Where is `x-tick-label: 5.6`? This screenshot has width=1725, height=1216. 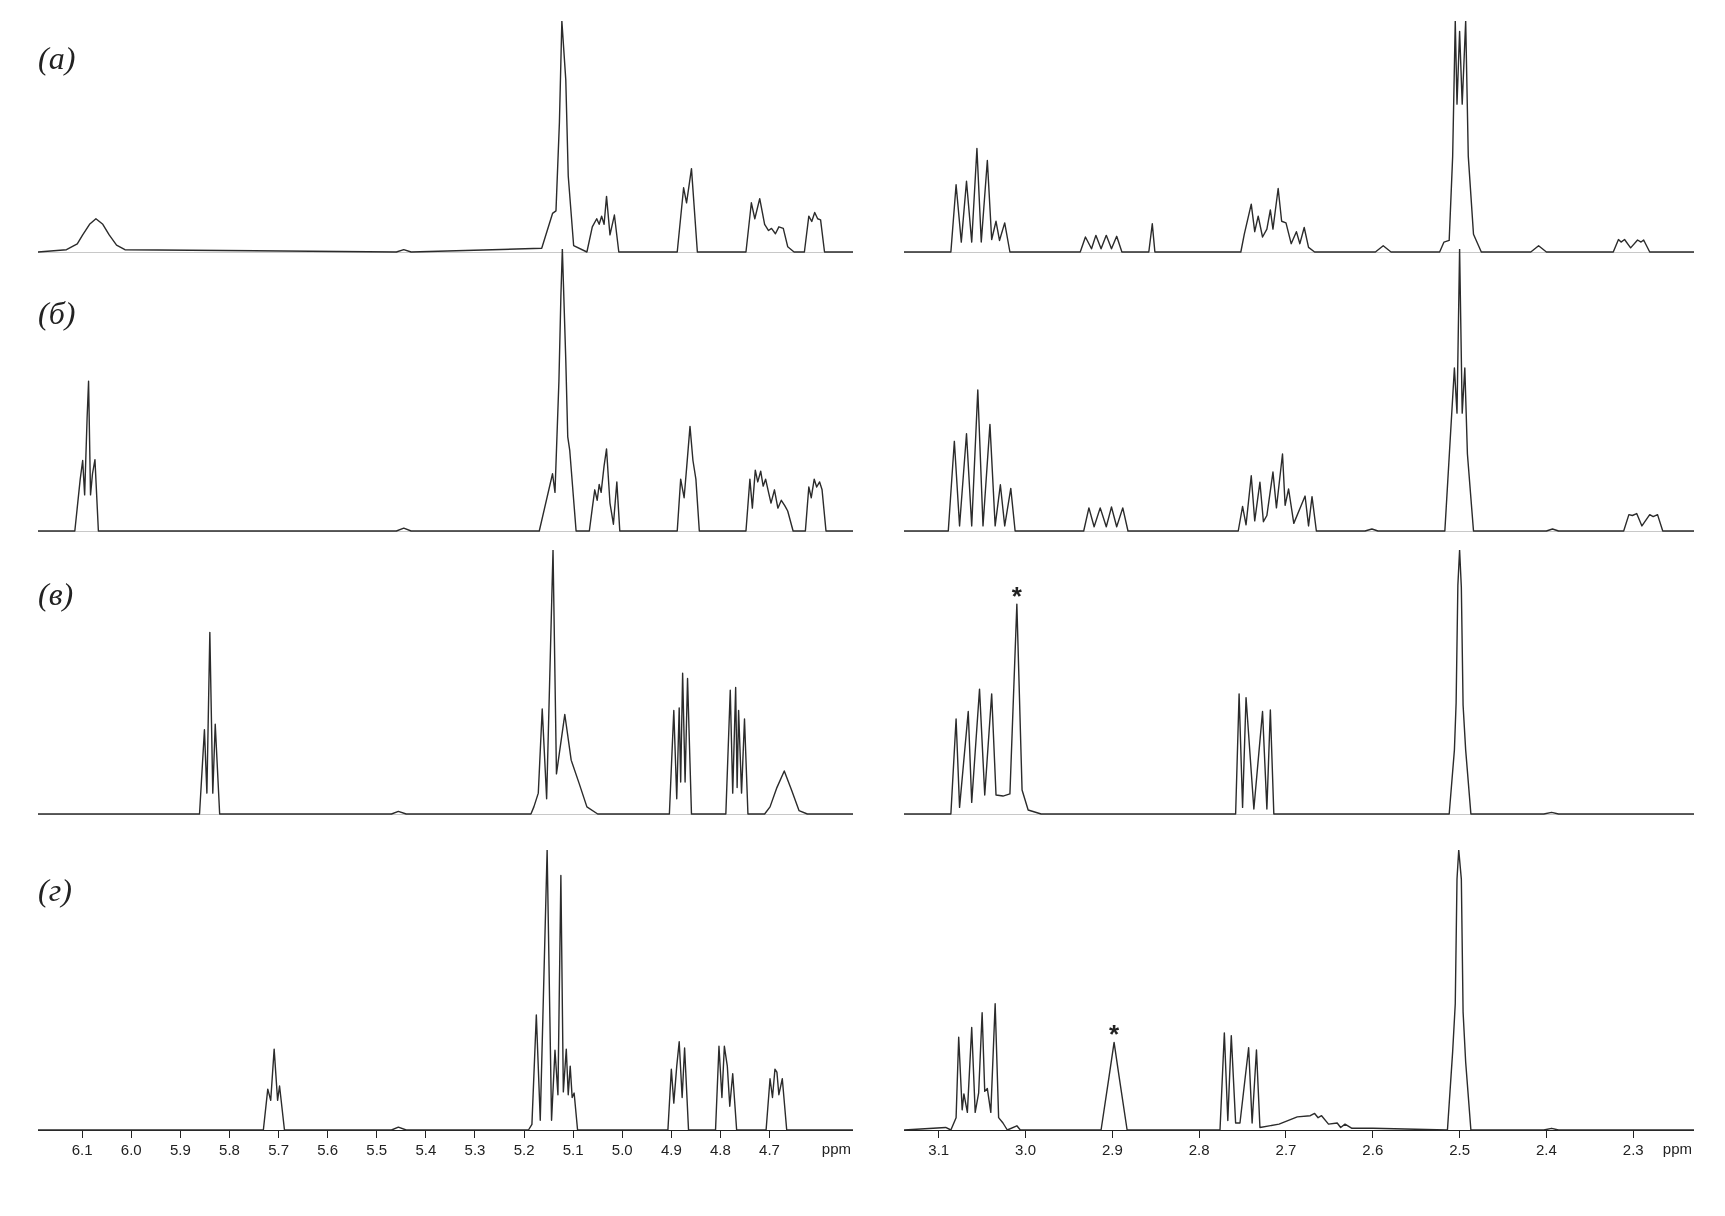 x-tick-label: 5.6 is located at coordinates (328, 1150).